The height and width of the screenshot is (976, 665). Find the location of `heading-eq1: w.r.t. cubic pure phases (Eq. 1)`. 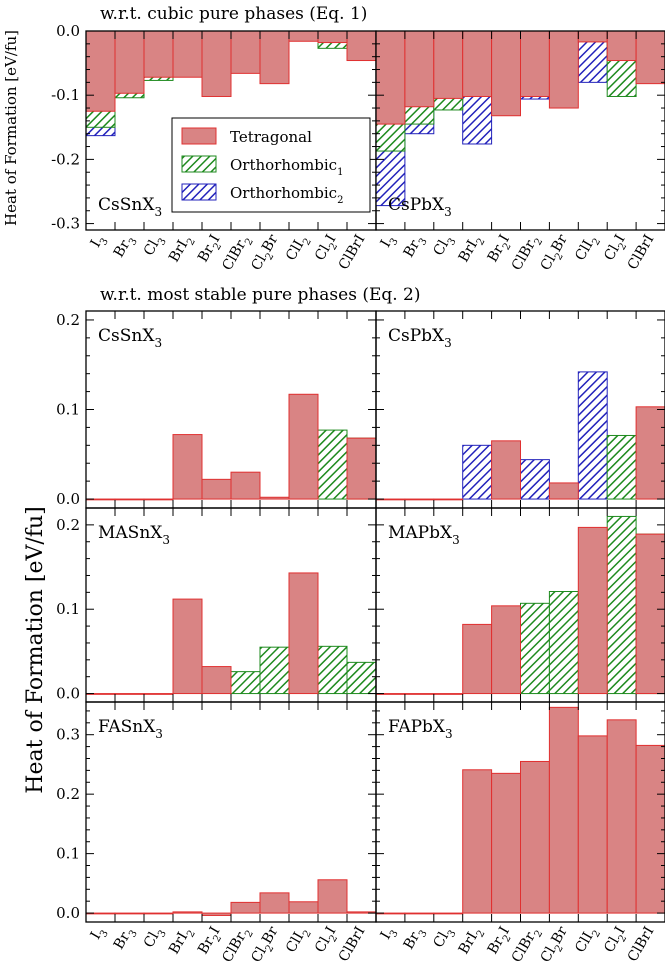

heading-eq1: w.r.t. cubic pure phases (Eq. 1) is located at coordinates (233, 14).